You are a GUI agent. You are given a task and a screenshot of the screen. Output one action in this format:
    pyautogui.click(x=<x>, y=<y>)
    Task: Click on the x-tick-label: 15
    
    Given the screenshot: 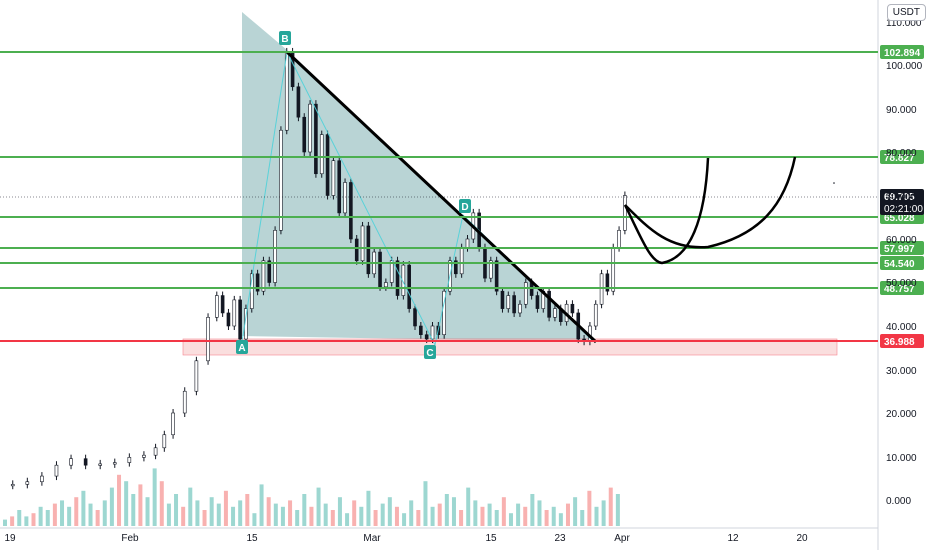 What is the action you would take?
    pyautogui.click(x=252, y=538)
    